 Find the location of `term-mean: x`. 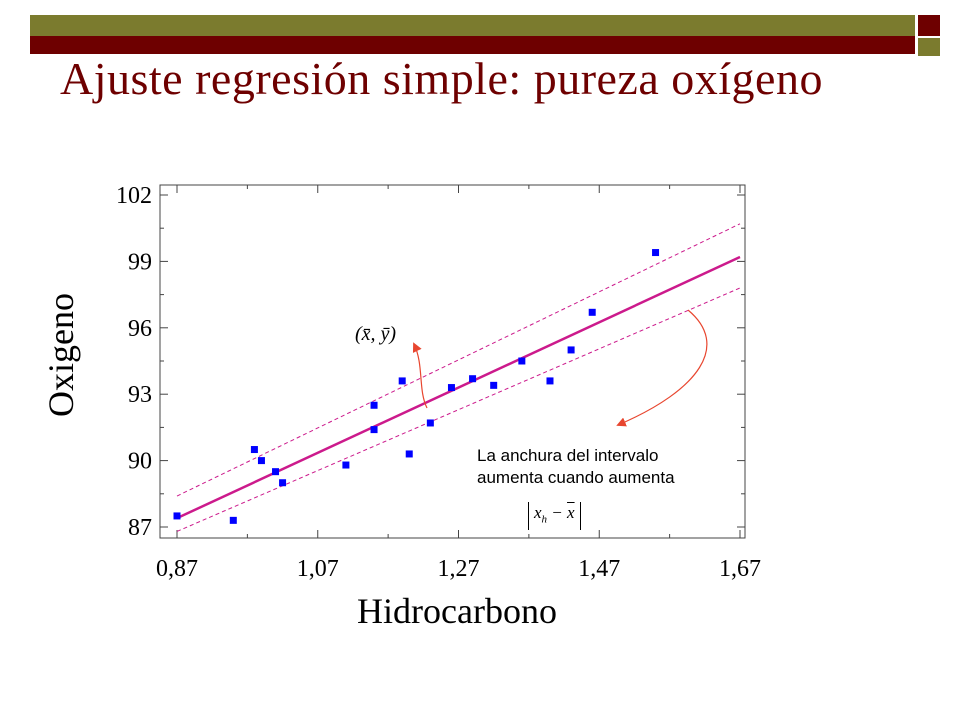

term-mean: x is located at coordinates (571, 512).